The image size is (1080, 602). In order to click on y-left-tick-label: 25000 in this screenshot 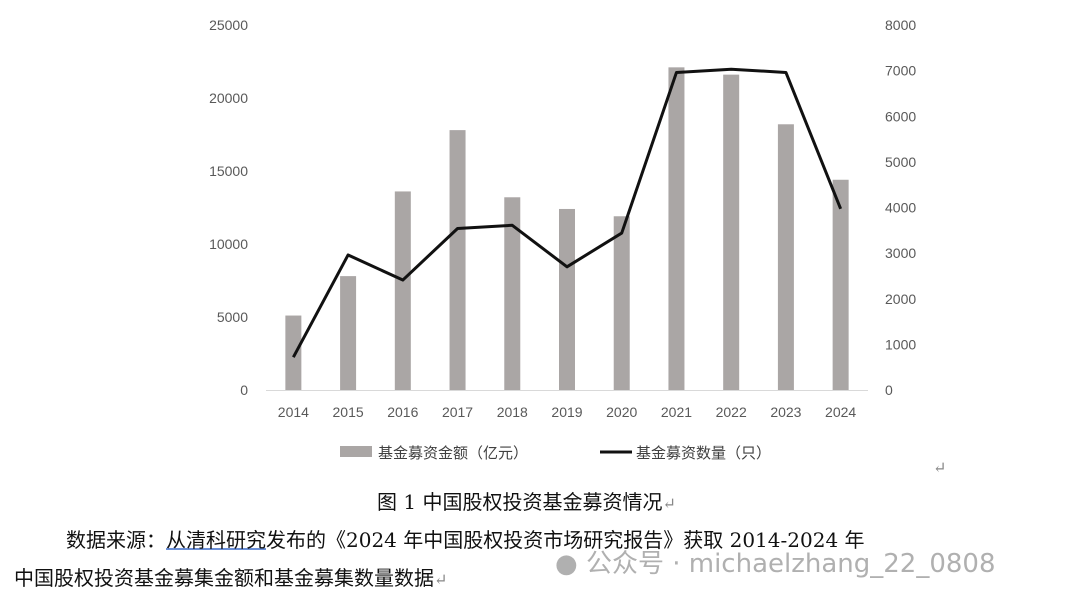, I will do `click(228, 25)`.